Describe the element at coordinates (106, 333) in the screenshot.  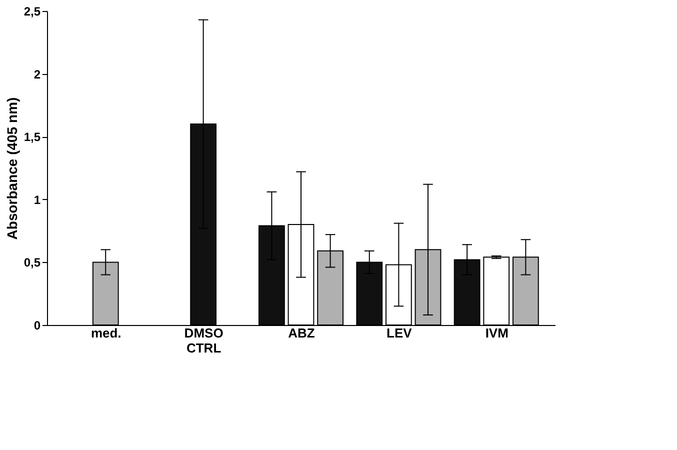
I see `x-tick-label: med.` at that location.